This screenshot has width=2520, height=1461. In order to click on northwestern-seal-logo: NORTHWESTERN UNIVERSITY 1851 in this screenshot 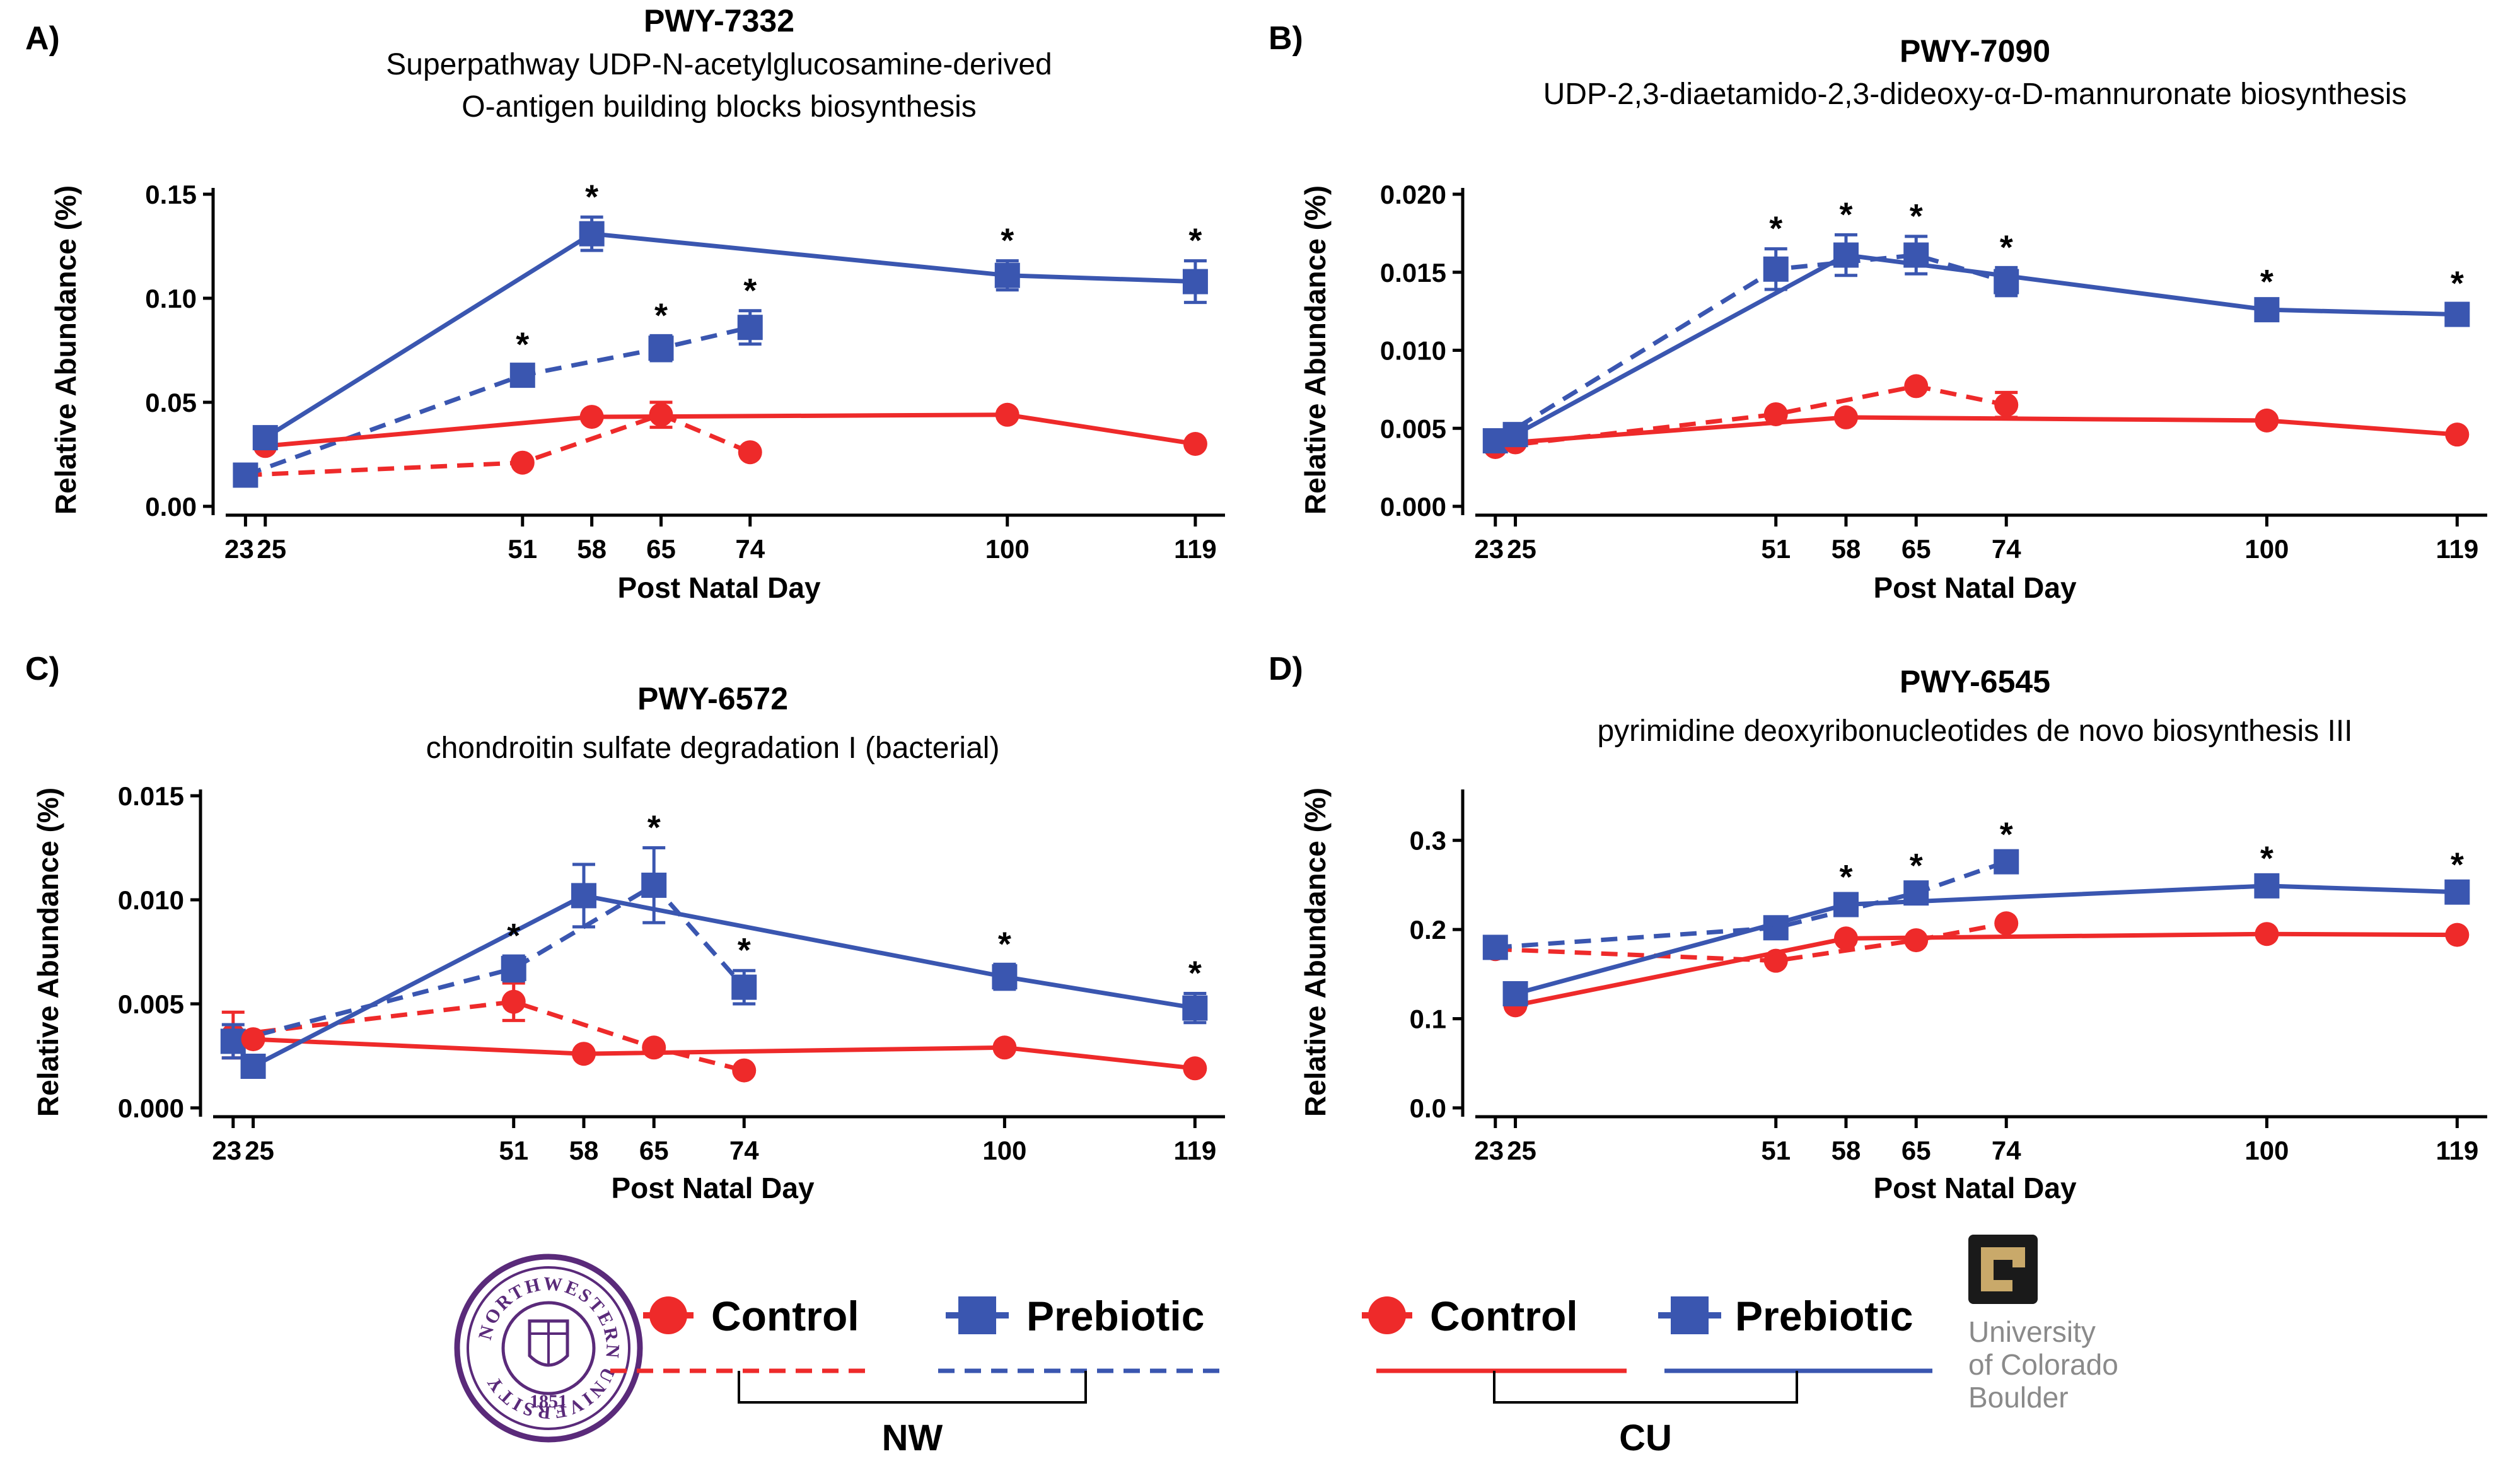, I will do `click(548, 1348)`.